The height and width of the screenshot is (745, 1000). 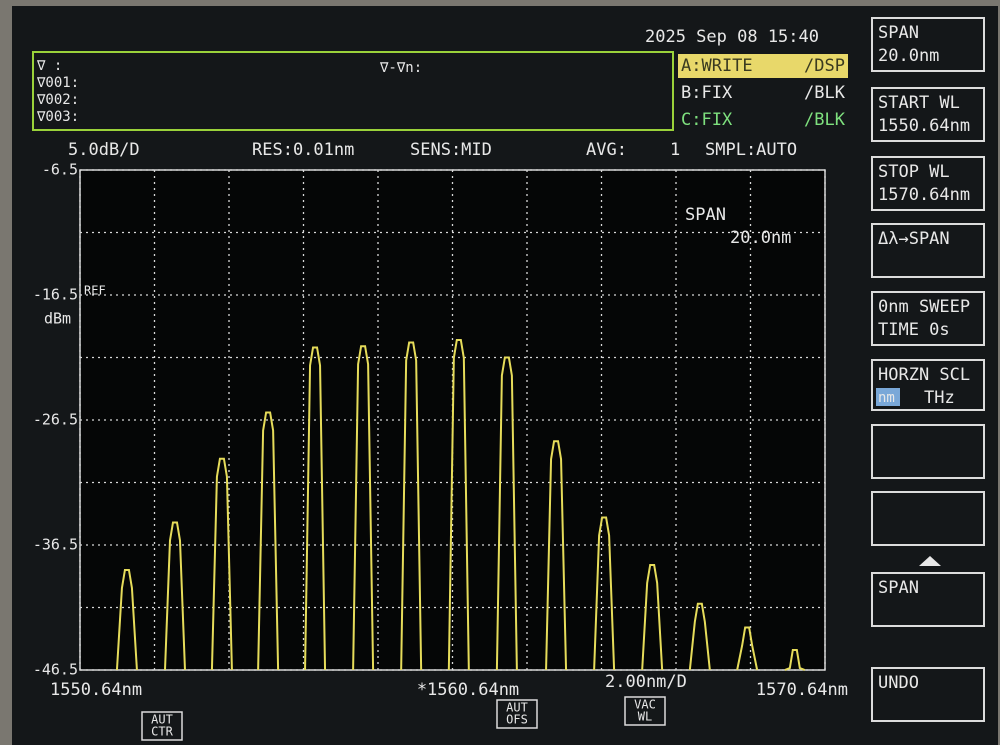 What do you see at coordinates (707, 120) in the screenshot?
I see `trace-label: C:FIX` at bounding box center [707, 120].